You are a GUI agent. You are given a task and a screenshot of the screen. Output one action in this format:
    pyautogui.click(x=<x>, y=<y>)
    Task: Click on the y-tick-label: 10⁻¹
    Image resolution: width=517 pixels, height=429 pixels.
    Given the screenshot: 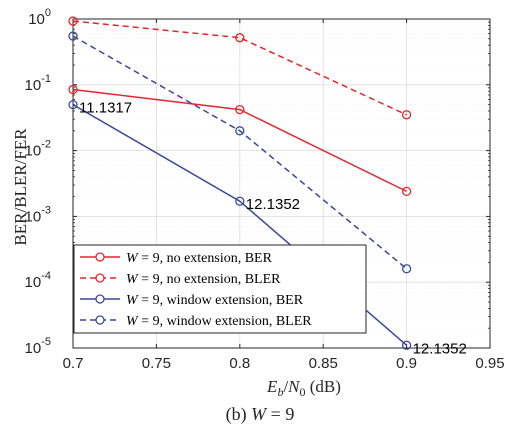 What is the action you would take?
    pyautogui.click(x=38, y=83)
    